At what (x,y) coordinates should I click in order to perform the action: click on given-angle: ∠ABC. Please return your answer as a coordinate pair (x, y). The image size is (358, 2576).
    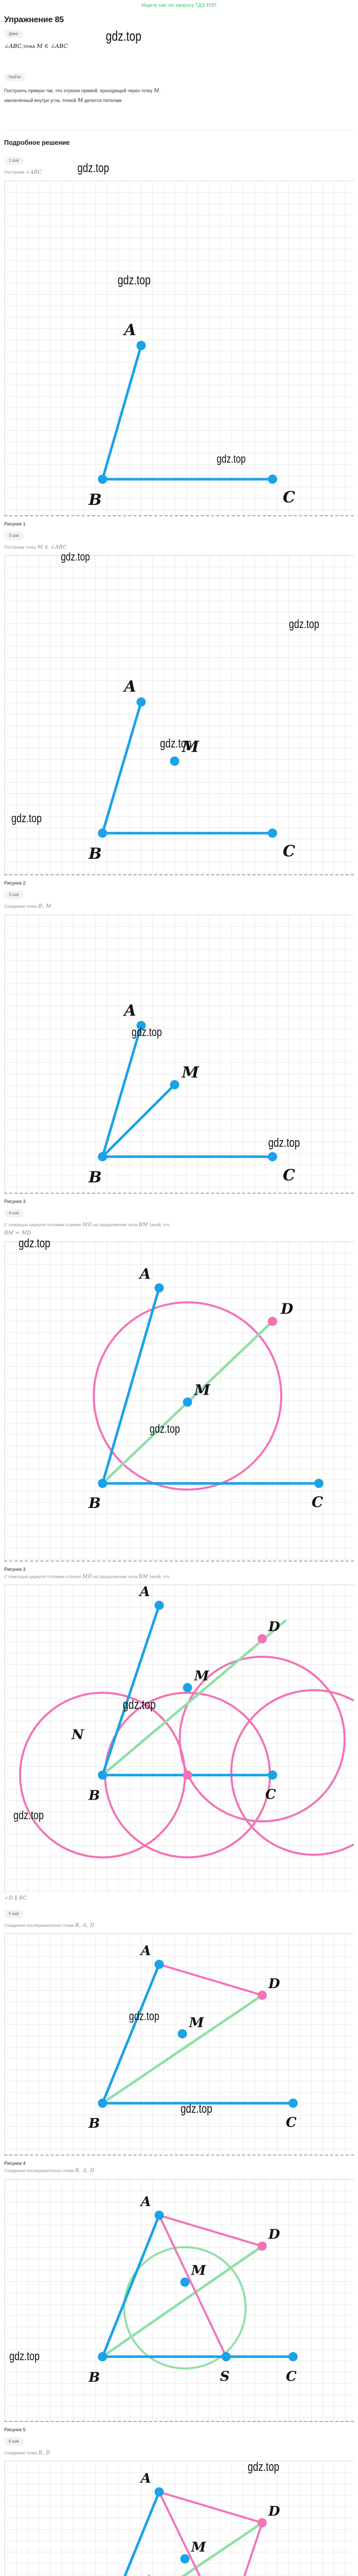
    Looking at the image, I should click on (13, 46).